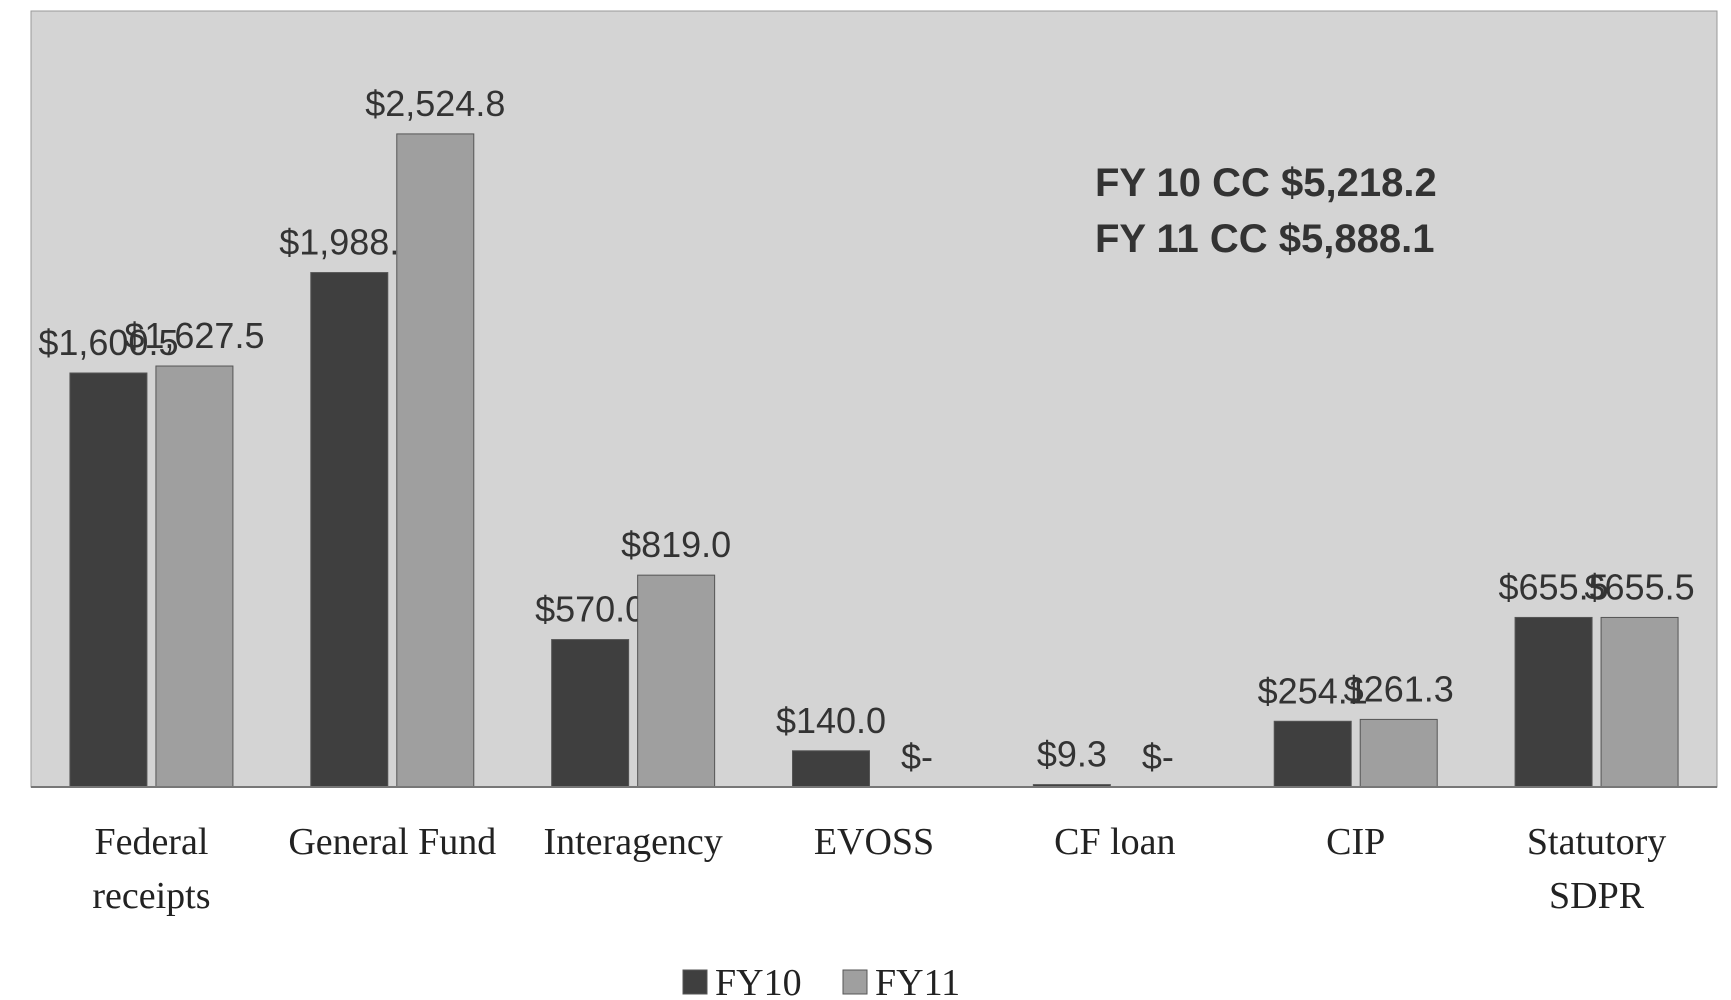 The image size is (1731, 1000). What do you see at coordinates (1115, 842) in the screenshot?
I see `x-tick-label: CF loan` at bounding box center [1115, 842].